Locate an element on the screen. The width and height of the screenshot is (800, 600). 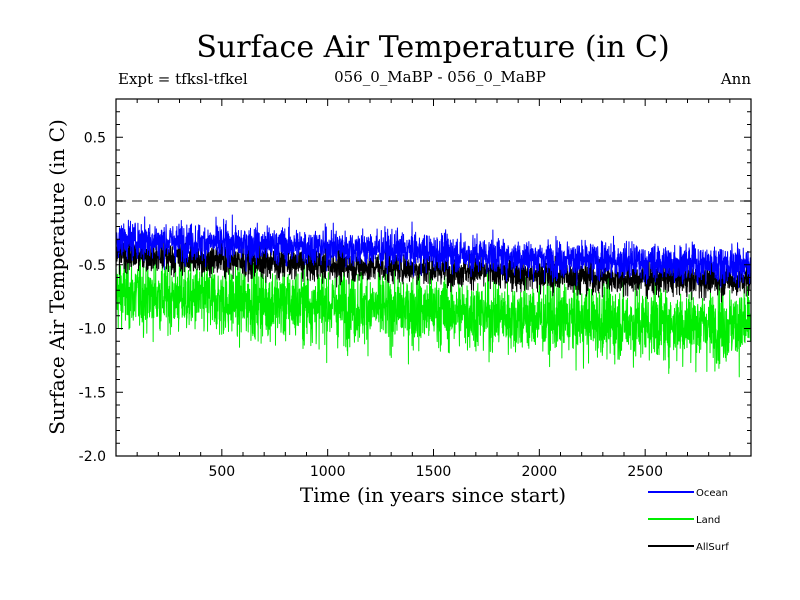
x-tick-label: 2000 is located at coordinates (540, 472).